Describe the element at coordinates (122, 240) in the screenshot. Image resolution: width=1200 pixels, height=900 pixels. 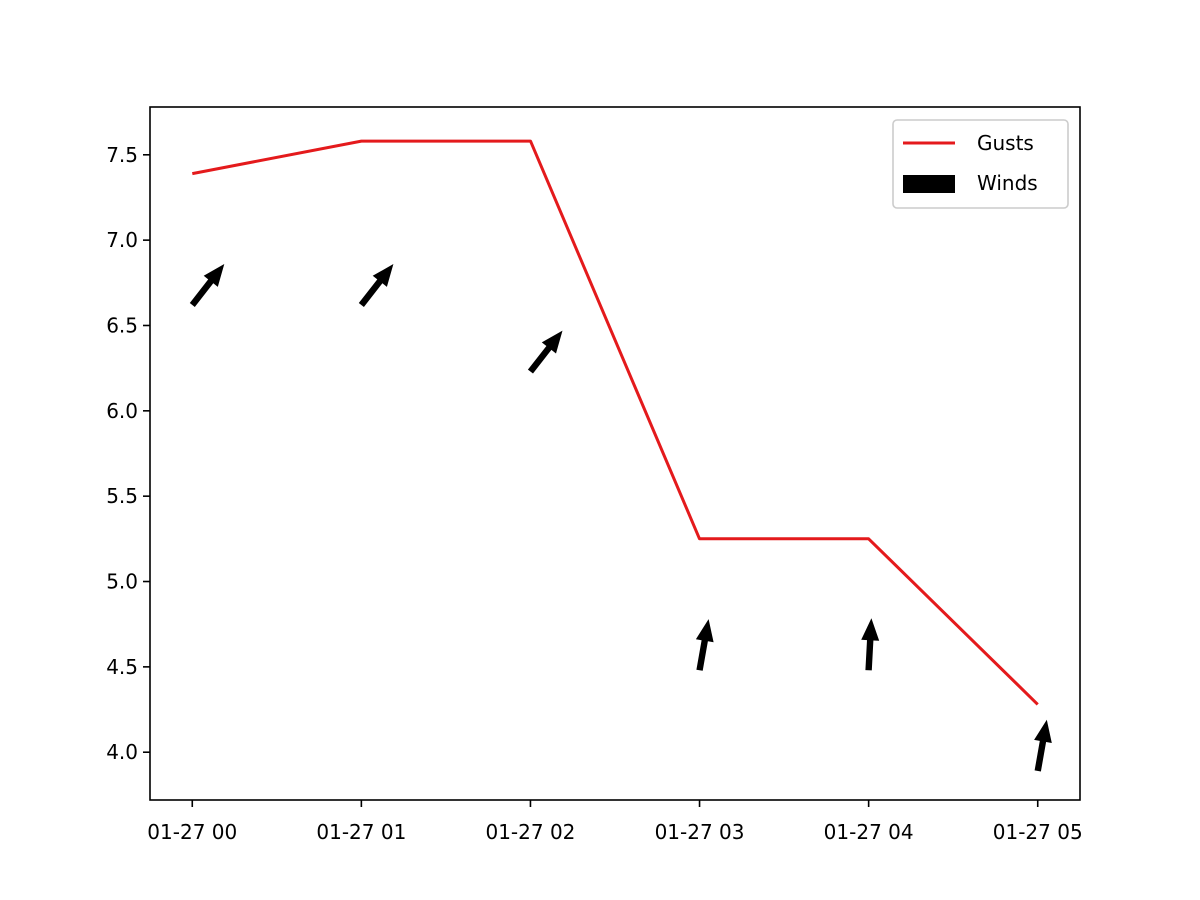
I see `y-tick-label: 7.0` at that location.